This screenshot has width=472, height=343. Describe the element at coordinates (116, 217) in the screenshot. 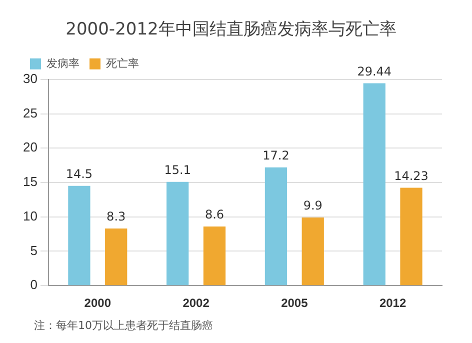

I see `data-label: 8.3` at that location.